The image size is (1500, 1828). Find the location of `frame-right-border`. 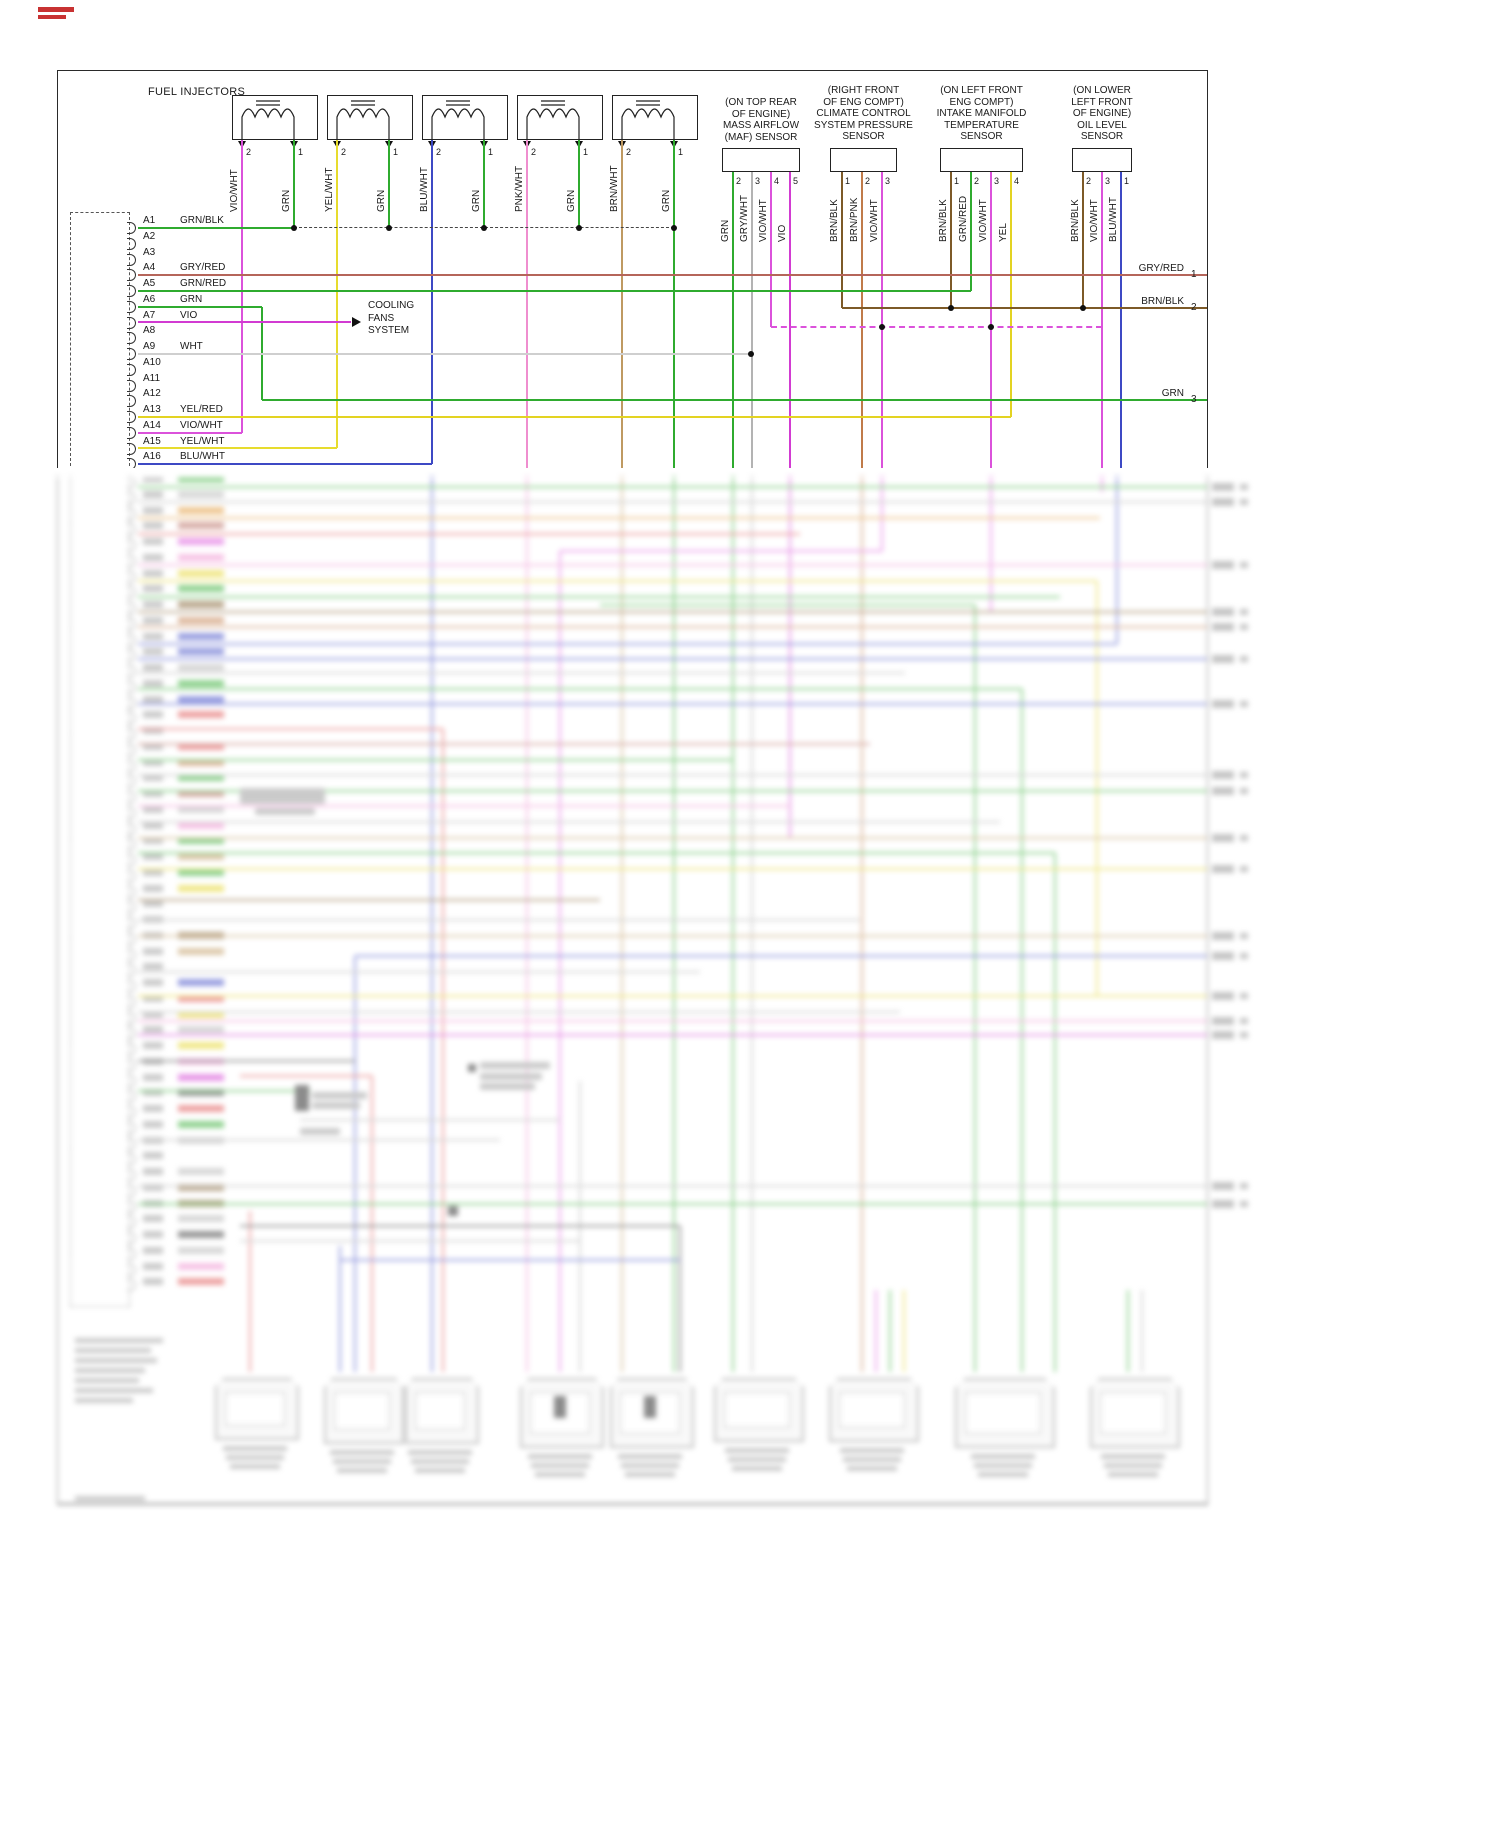

frame-right-border is located at coordinates (1207, 987).